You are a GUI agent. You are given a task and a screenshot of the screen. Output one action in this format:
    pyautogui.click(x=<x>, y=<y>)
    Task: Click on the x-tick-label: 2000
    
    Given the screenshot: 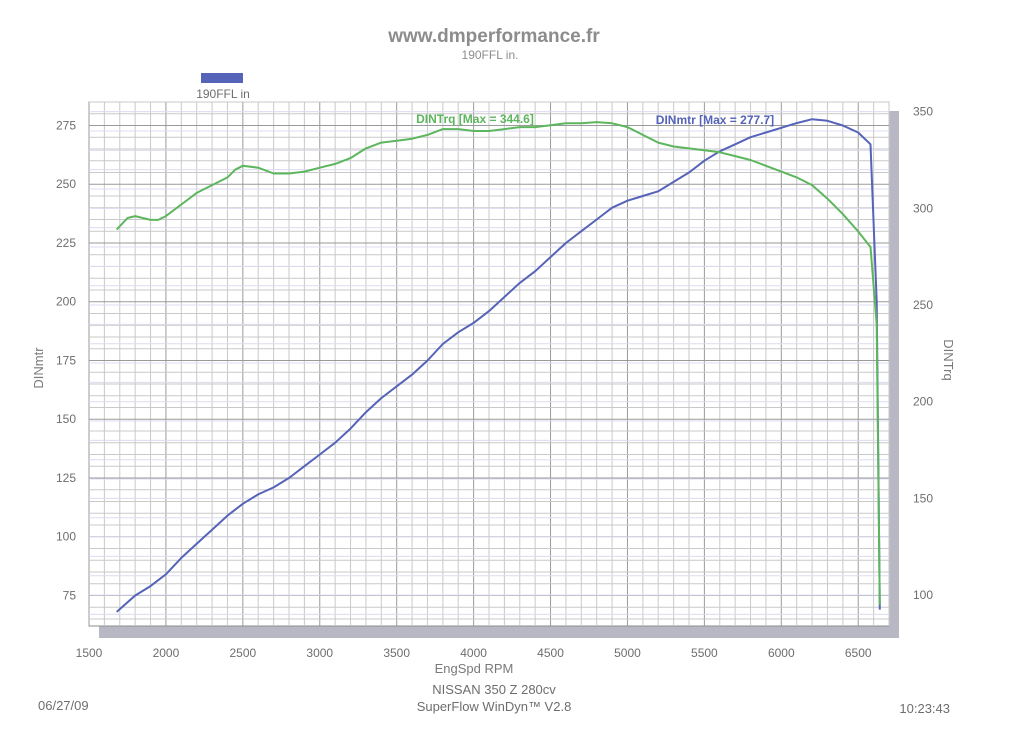 What is the action you would take?
    pyautogui.click(x=166, y=653)
    